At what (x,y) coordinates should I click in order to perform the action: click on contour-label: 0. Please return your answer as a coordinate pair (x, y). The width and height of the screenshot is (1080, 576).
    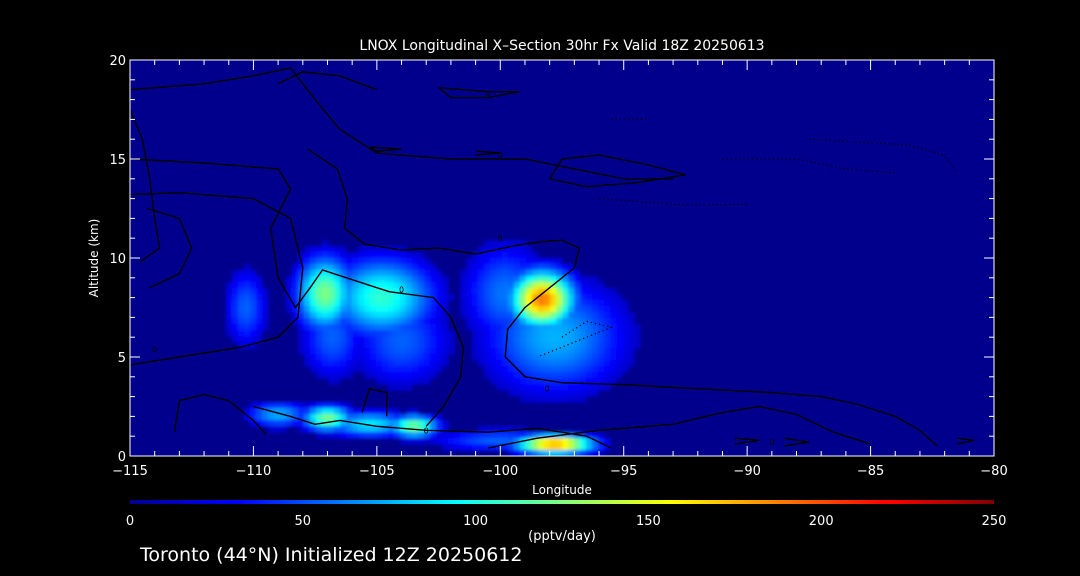
    Looking at the image, I should click on (154, 349).